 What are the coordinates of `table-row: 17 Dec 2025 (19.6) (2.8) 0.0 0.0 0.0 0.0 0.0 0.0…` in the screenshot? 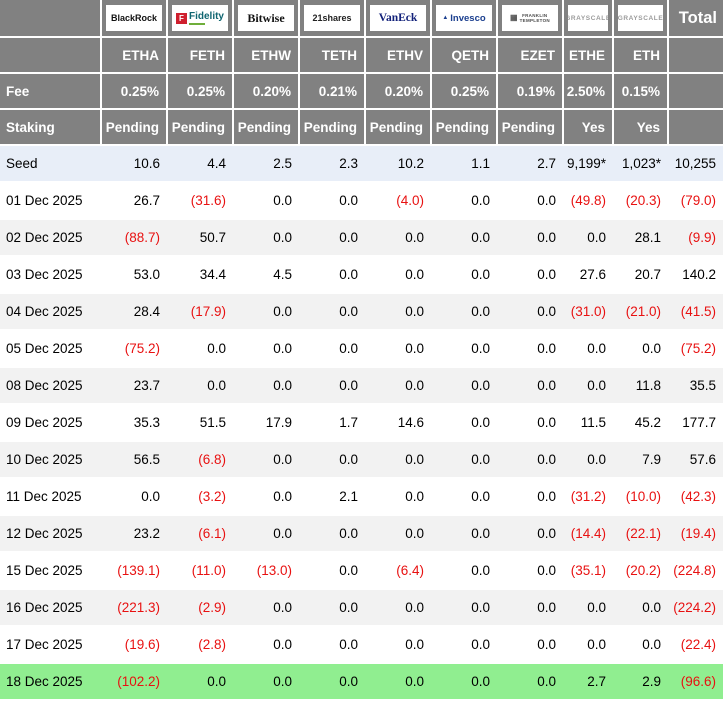 It's located at (361, 644).